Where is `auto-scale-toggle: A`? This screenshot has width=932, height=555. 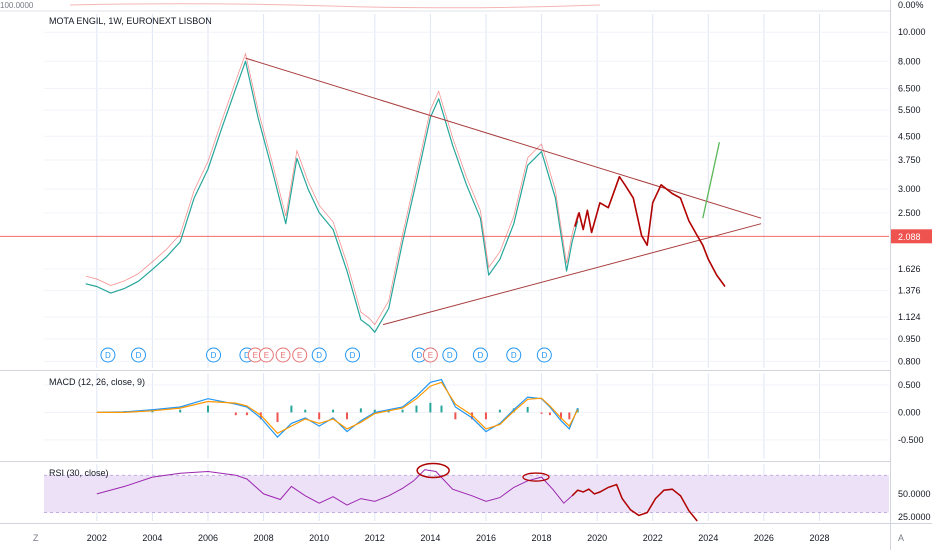 auto-scale-toggle: A is located at coordinates (901, 538).